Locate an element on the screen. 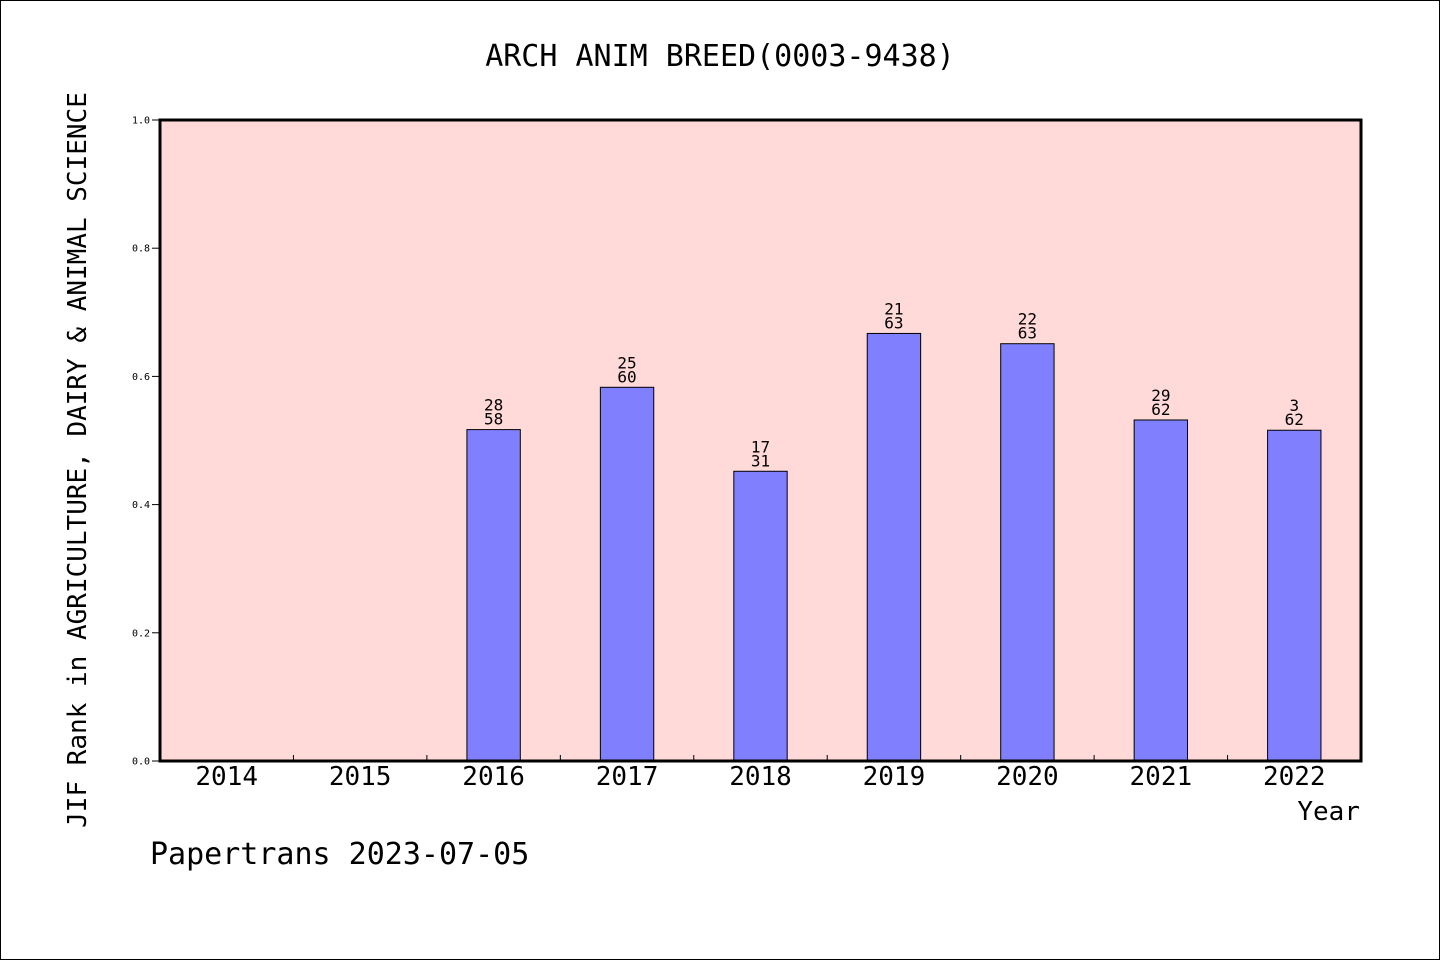 The height and width of the screenshot is (965, 1440). y-tick-label: 1.0 is located at coordinates (141, 121).